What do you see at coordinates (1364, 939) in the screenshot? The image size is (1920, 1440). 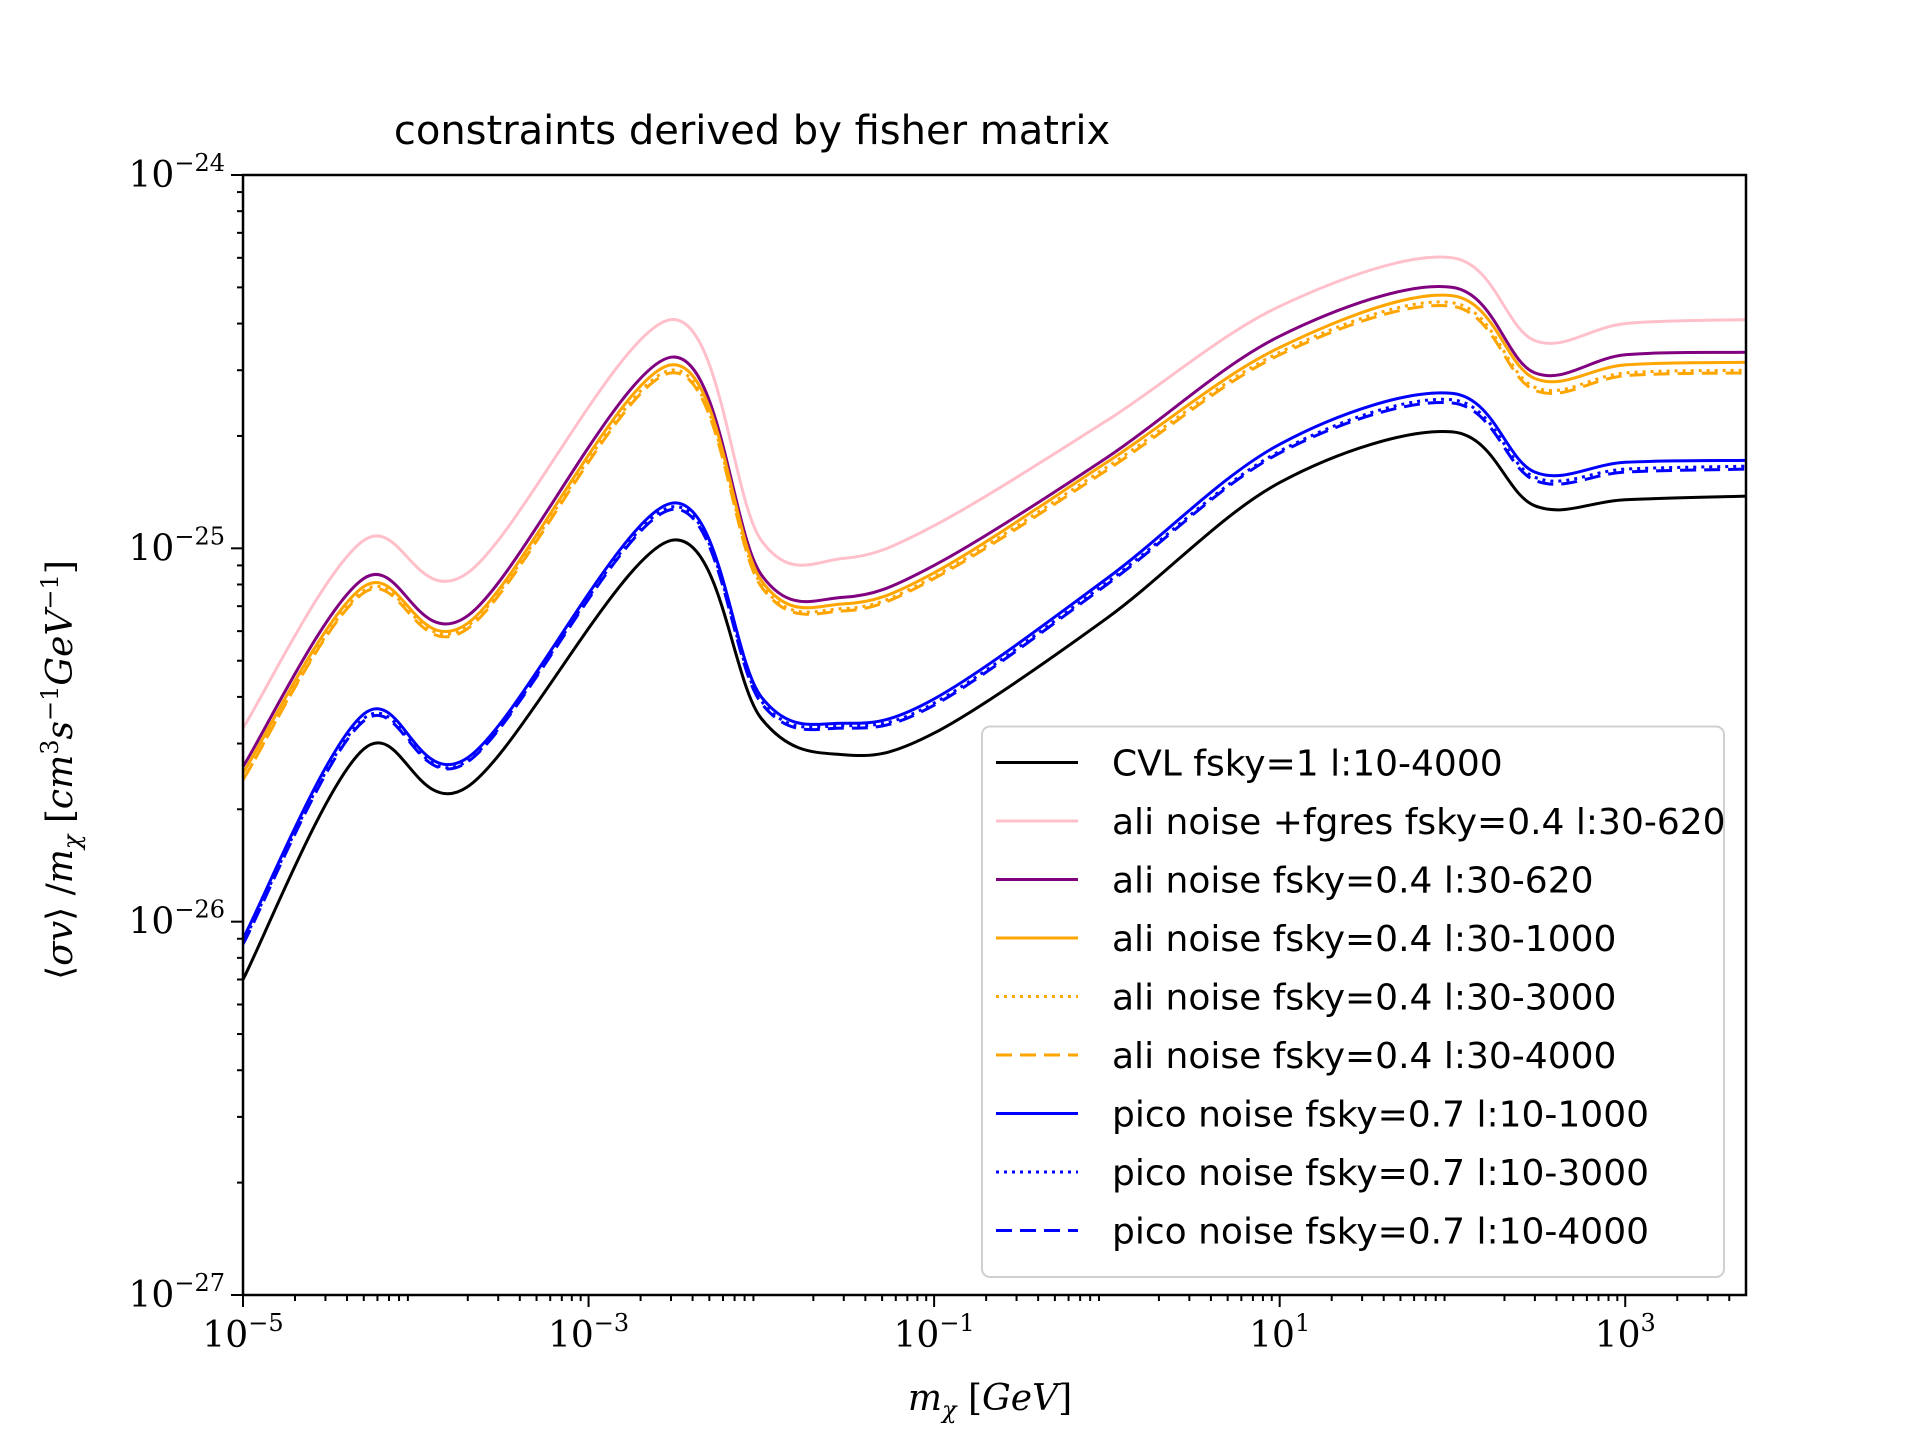 I see `legend-label: ali noise fsky=0.4 l:30-1000` at bounding box center [1364, 939].